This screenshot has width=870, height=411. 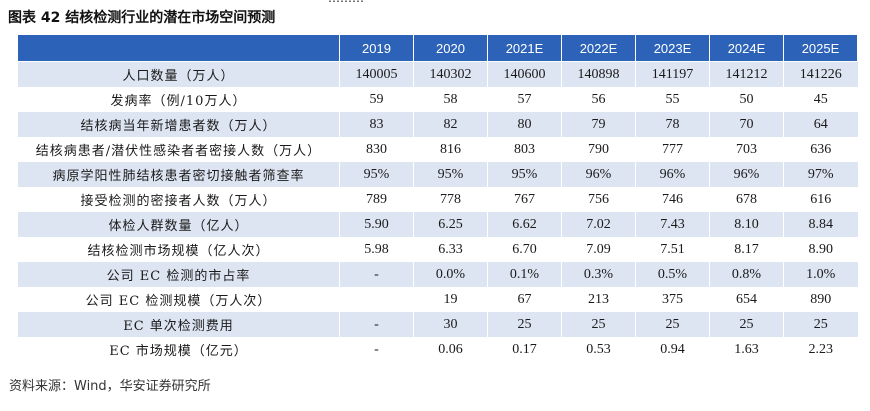 I want to click on table-cell: 45, so click(x=820, y=99).